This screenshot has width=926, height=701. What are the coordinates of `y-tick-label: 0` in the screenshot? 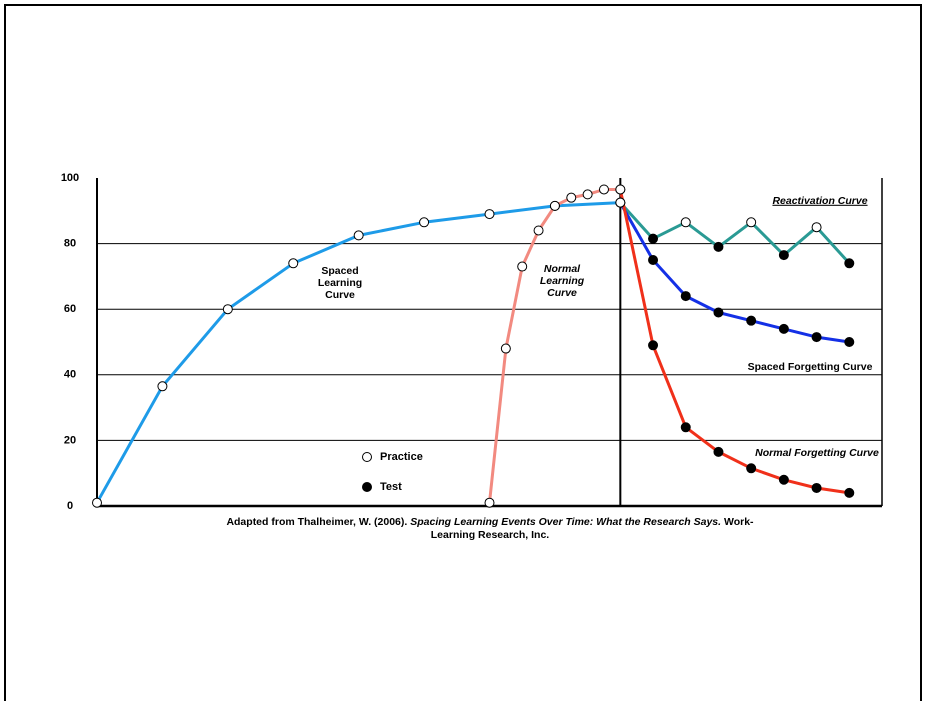 It's located at (70, 506).